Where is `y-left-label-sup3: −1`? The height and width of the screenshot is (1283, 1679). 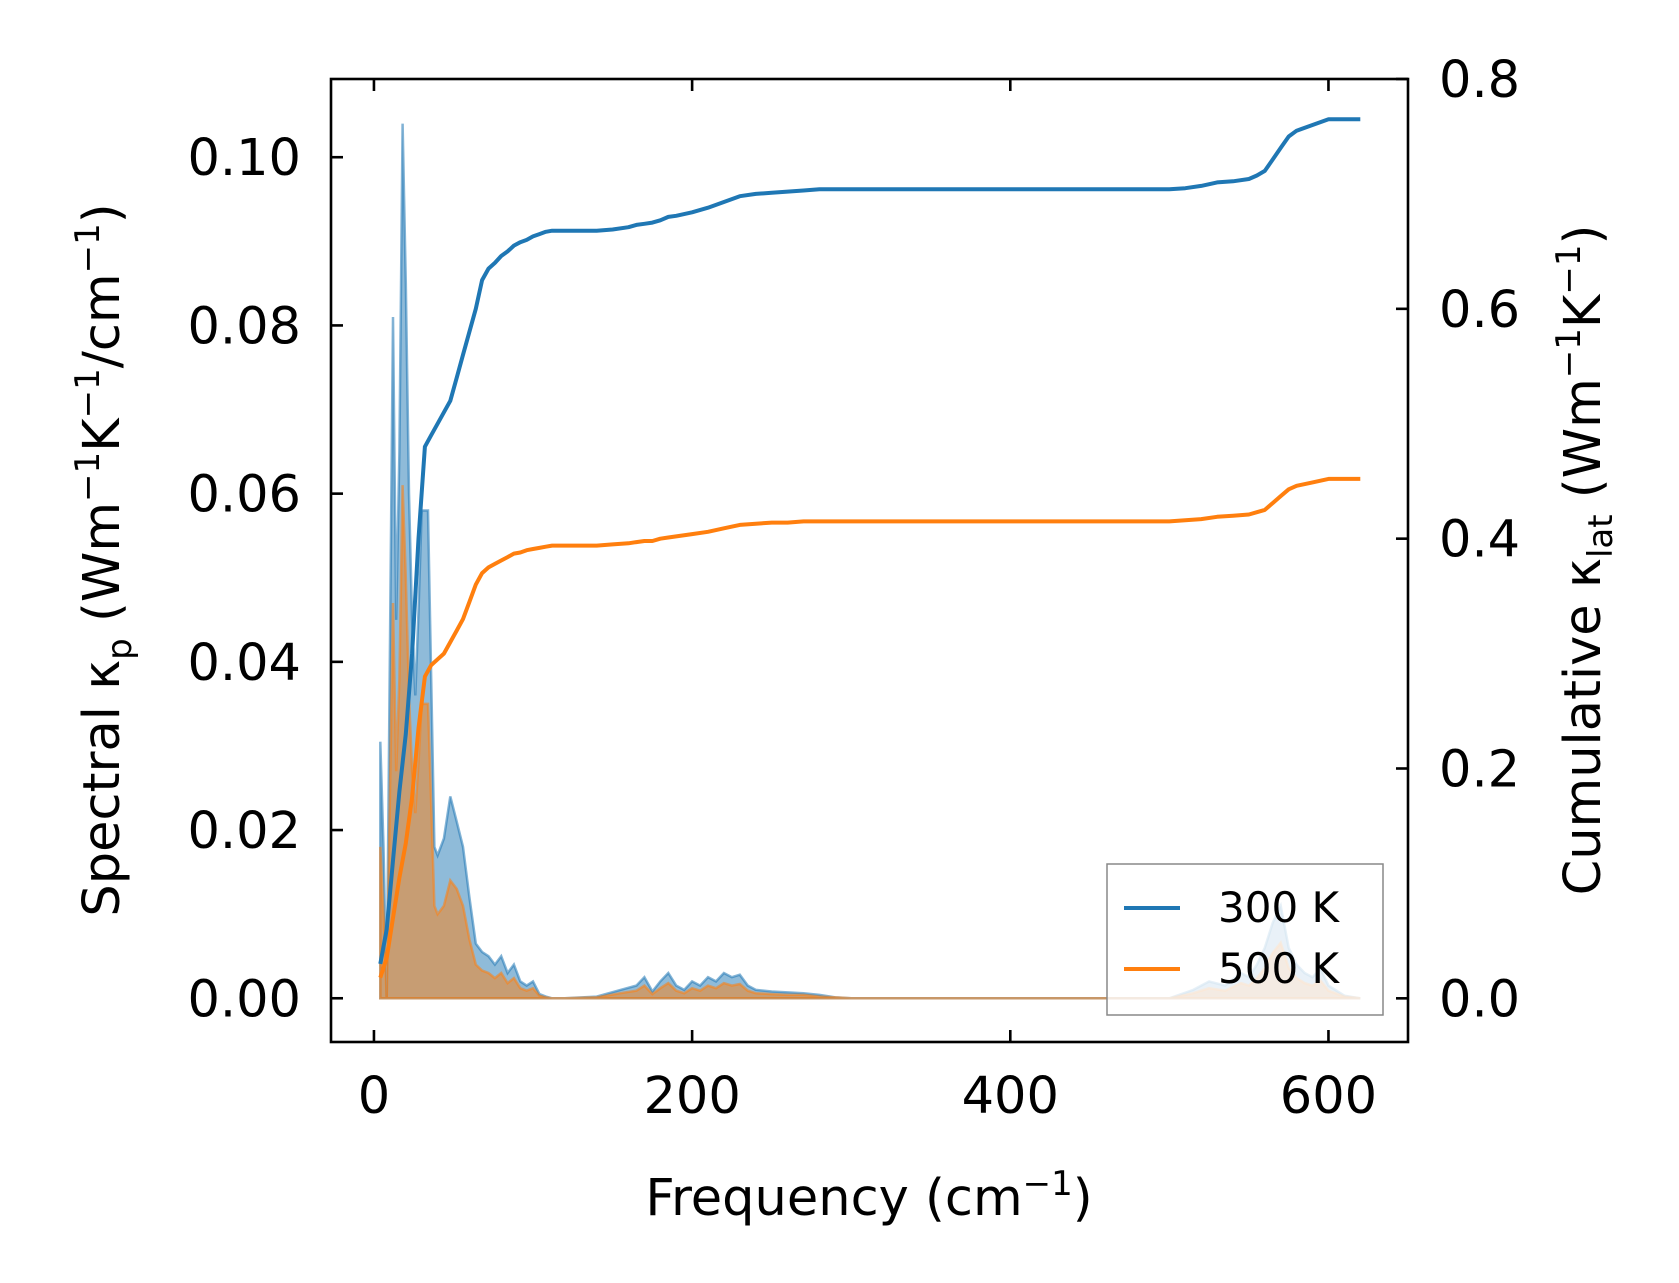
y-left-label-sup3: −1 is located at coordinates (88, 248).